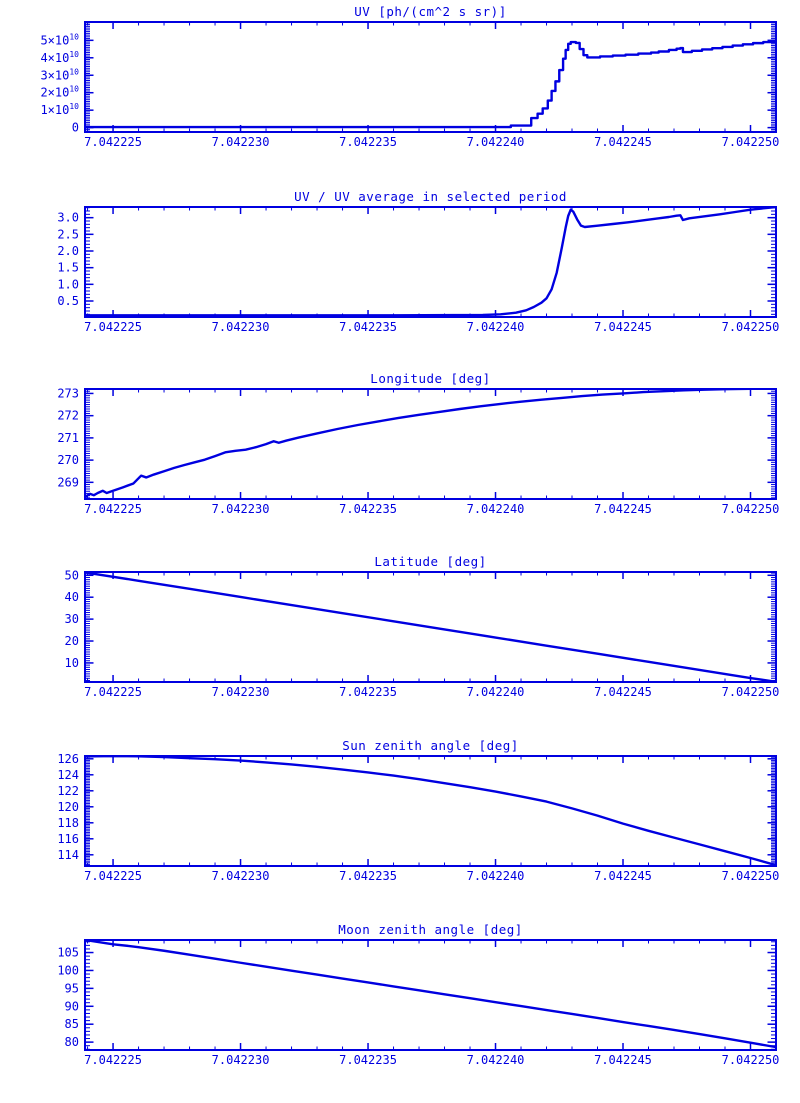 Image resolution: width=800 pixels, height=1103 pixels. Describe the element at coordinates (68, 855) in the screenshot. I see `y-tick-label: 114` at that location.